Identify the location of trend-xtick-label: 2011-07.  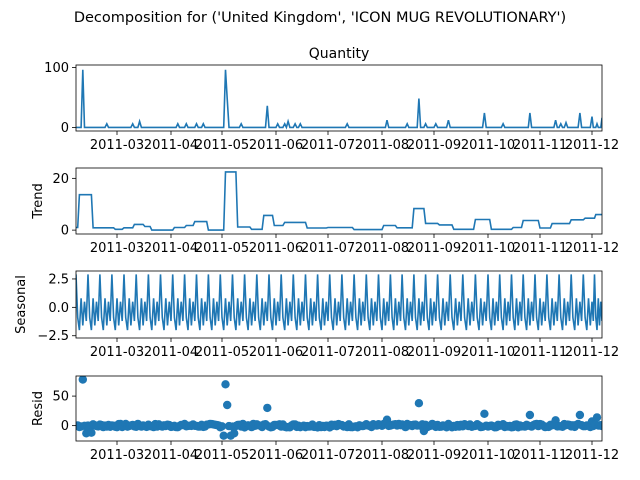
(328, 248).